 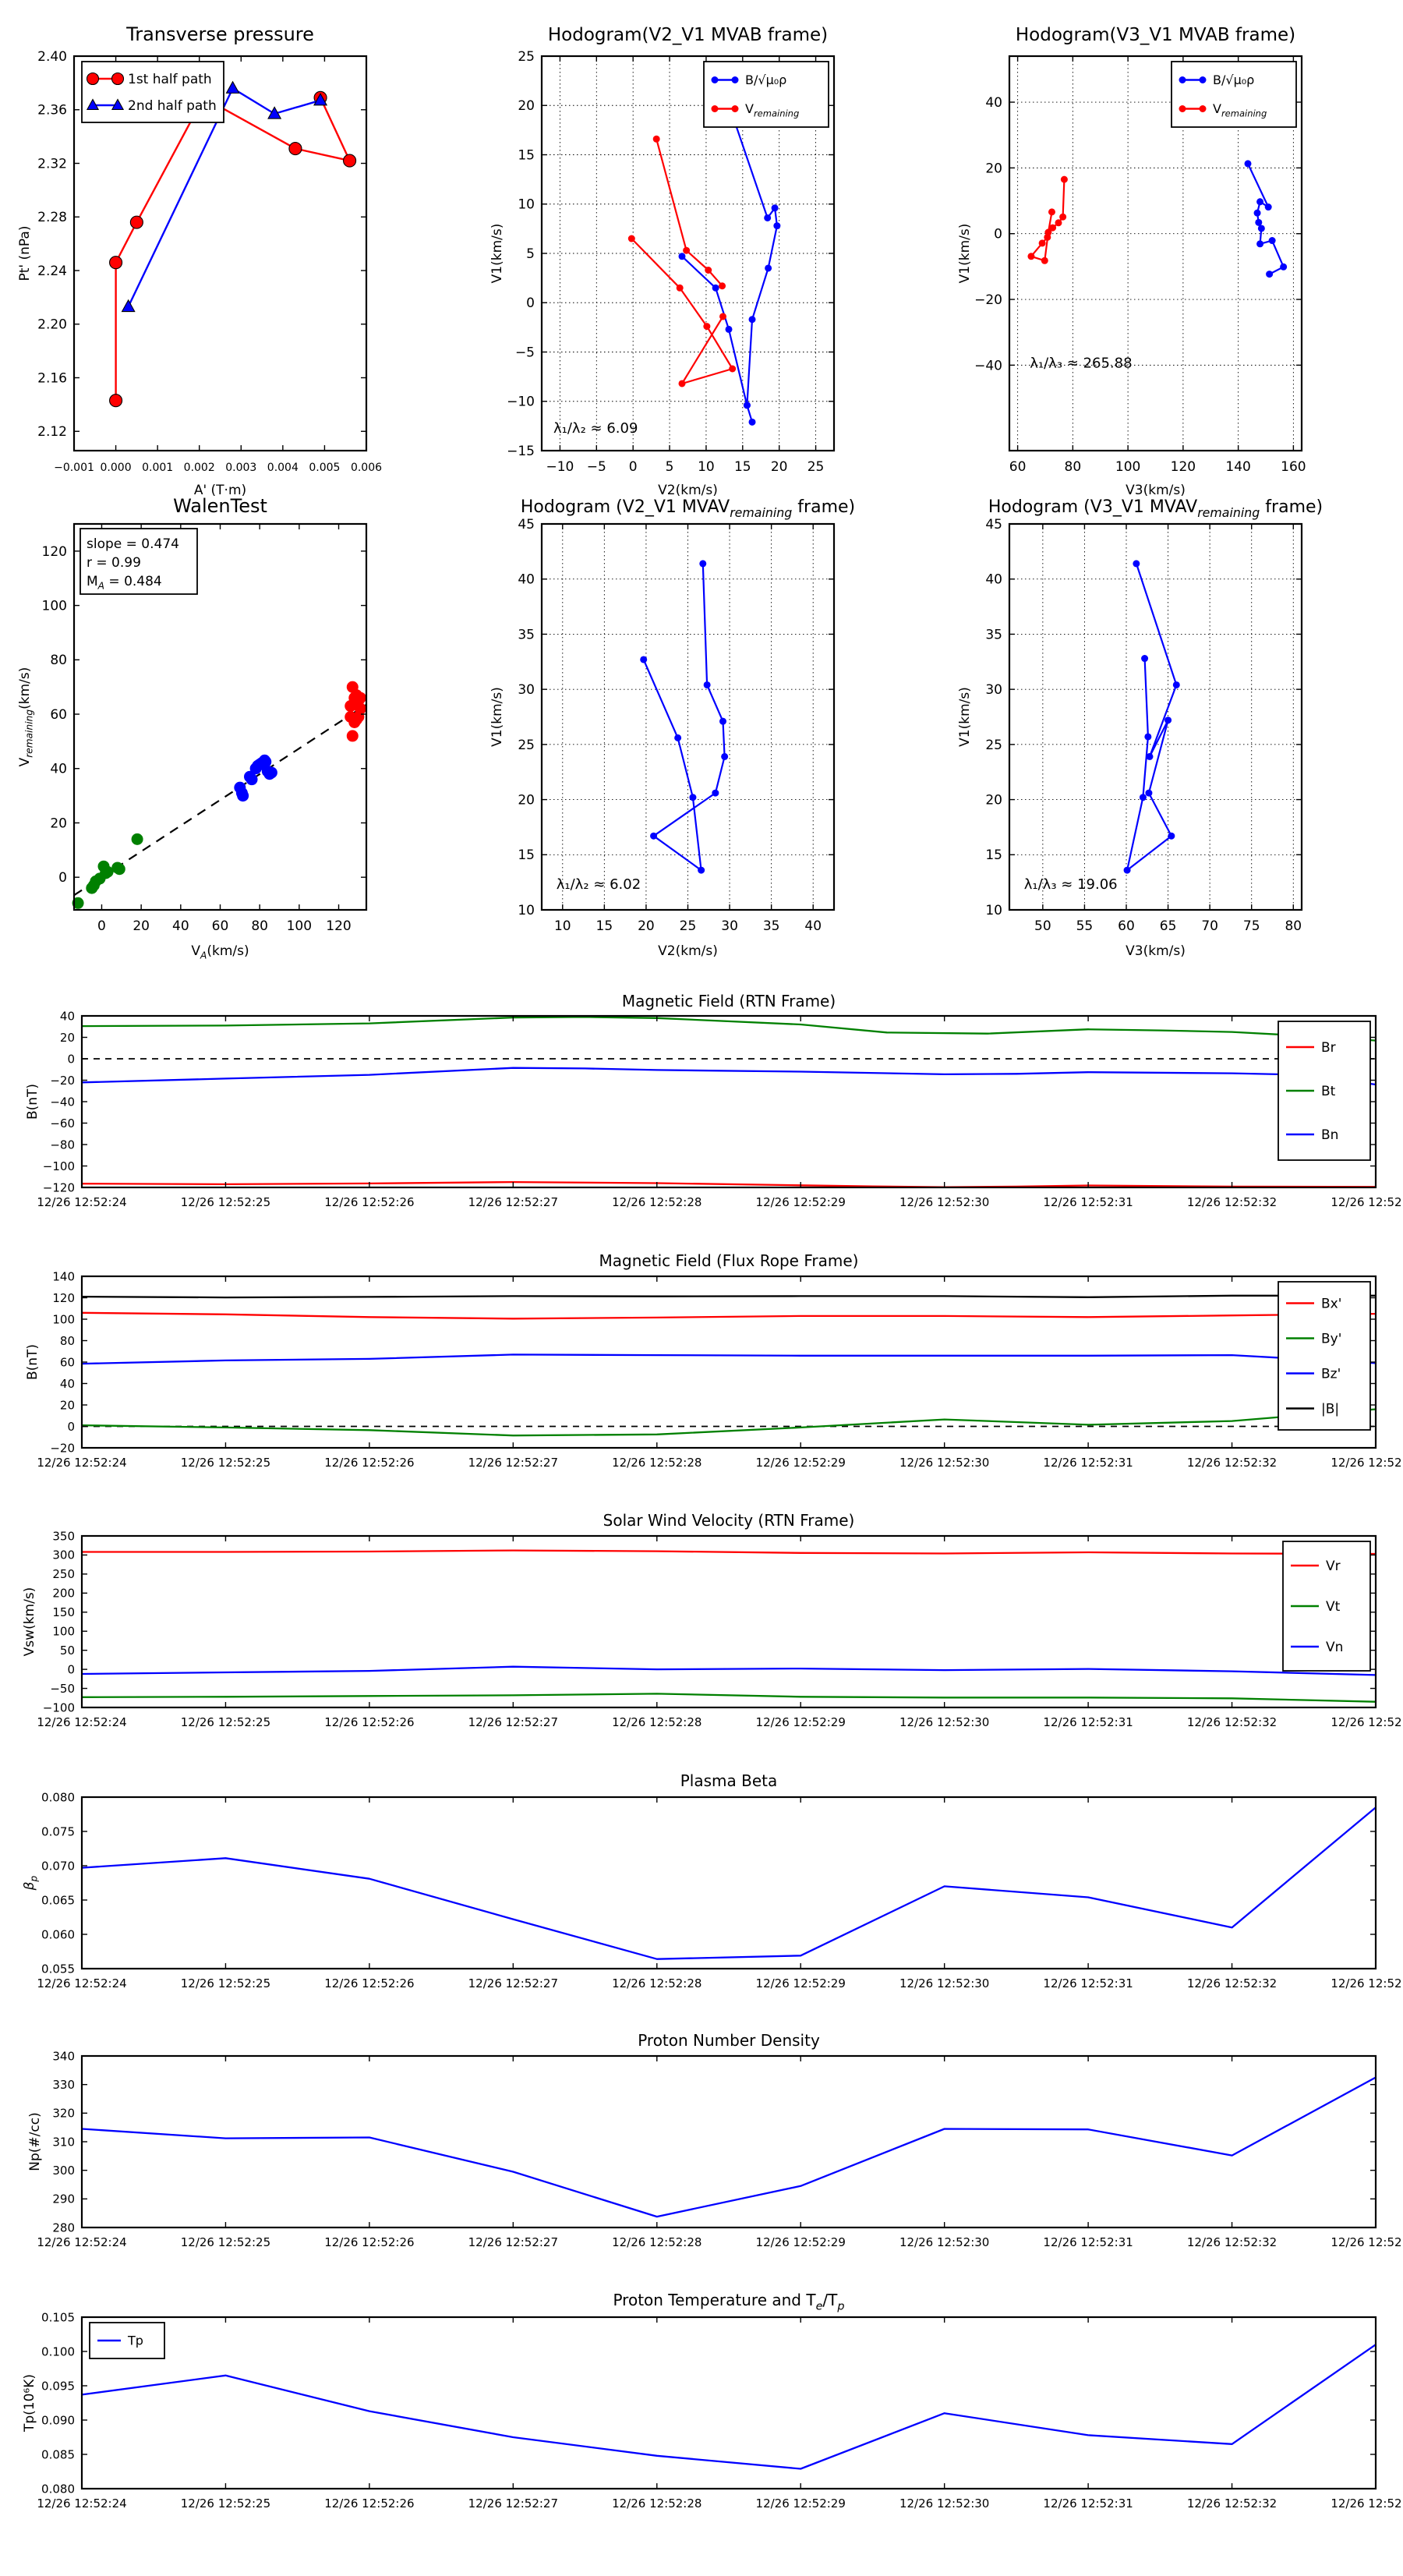 What do you see at coordinates (1155, 508) in the screenshot?
I see `hodogram-v3v1-mvav-title: Hodogram (V3_V1 MVAVremaining frame)` at bounding box center [1155, 508].